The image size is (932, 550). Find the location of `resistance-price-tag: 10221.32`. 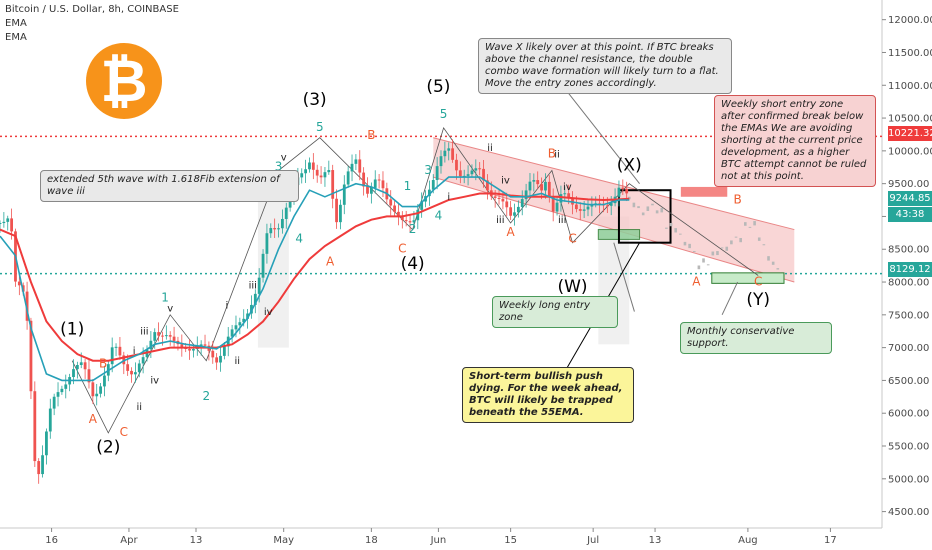

resistance-price-tag: 10221.32 is located at coordinates (910, 133).